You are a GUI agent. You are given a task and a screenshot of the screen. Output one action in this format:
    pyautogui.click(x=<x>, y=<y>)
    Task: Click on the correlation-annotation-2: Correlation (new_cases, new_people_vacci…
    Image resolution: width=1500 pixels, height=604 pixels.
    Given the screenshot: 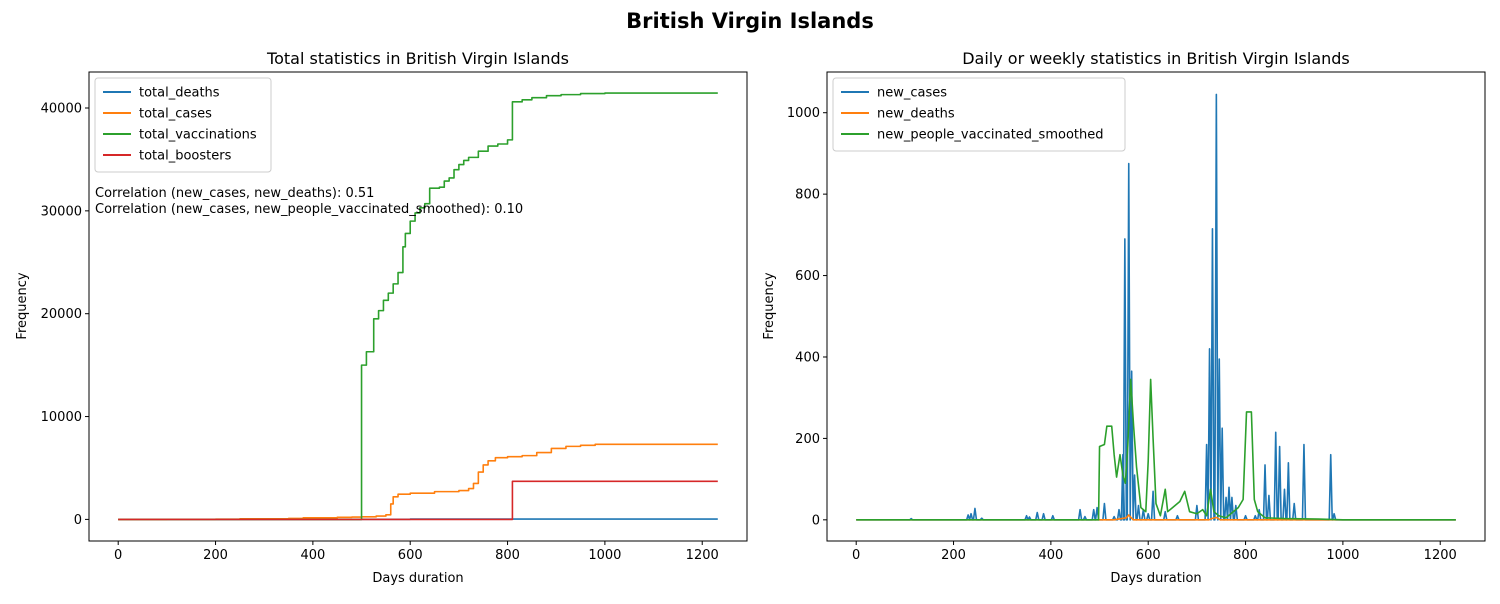 What is the action you would take?
    pyautogui.click(x=309, y=209)
    